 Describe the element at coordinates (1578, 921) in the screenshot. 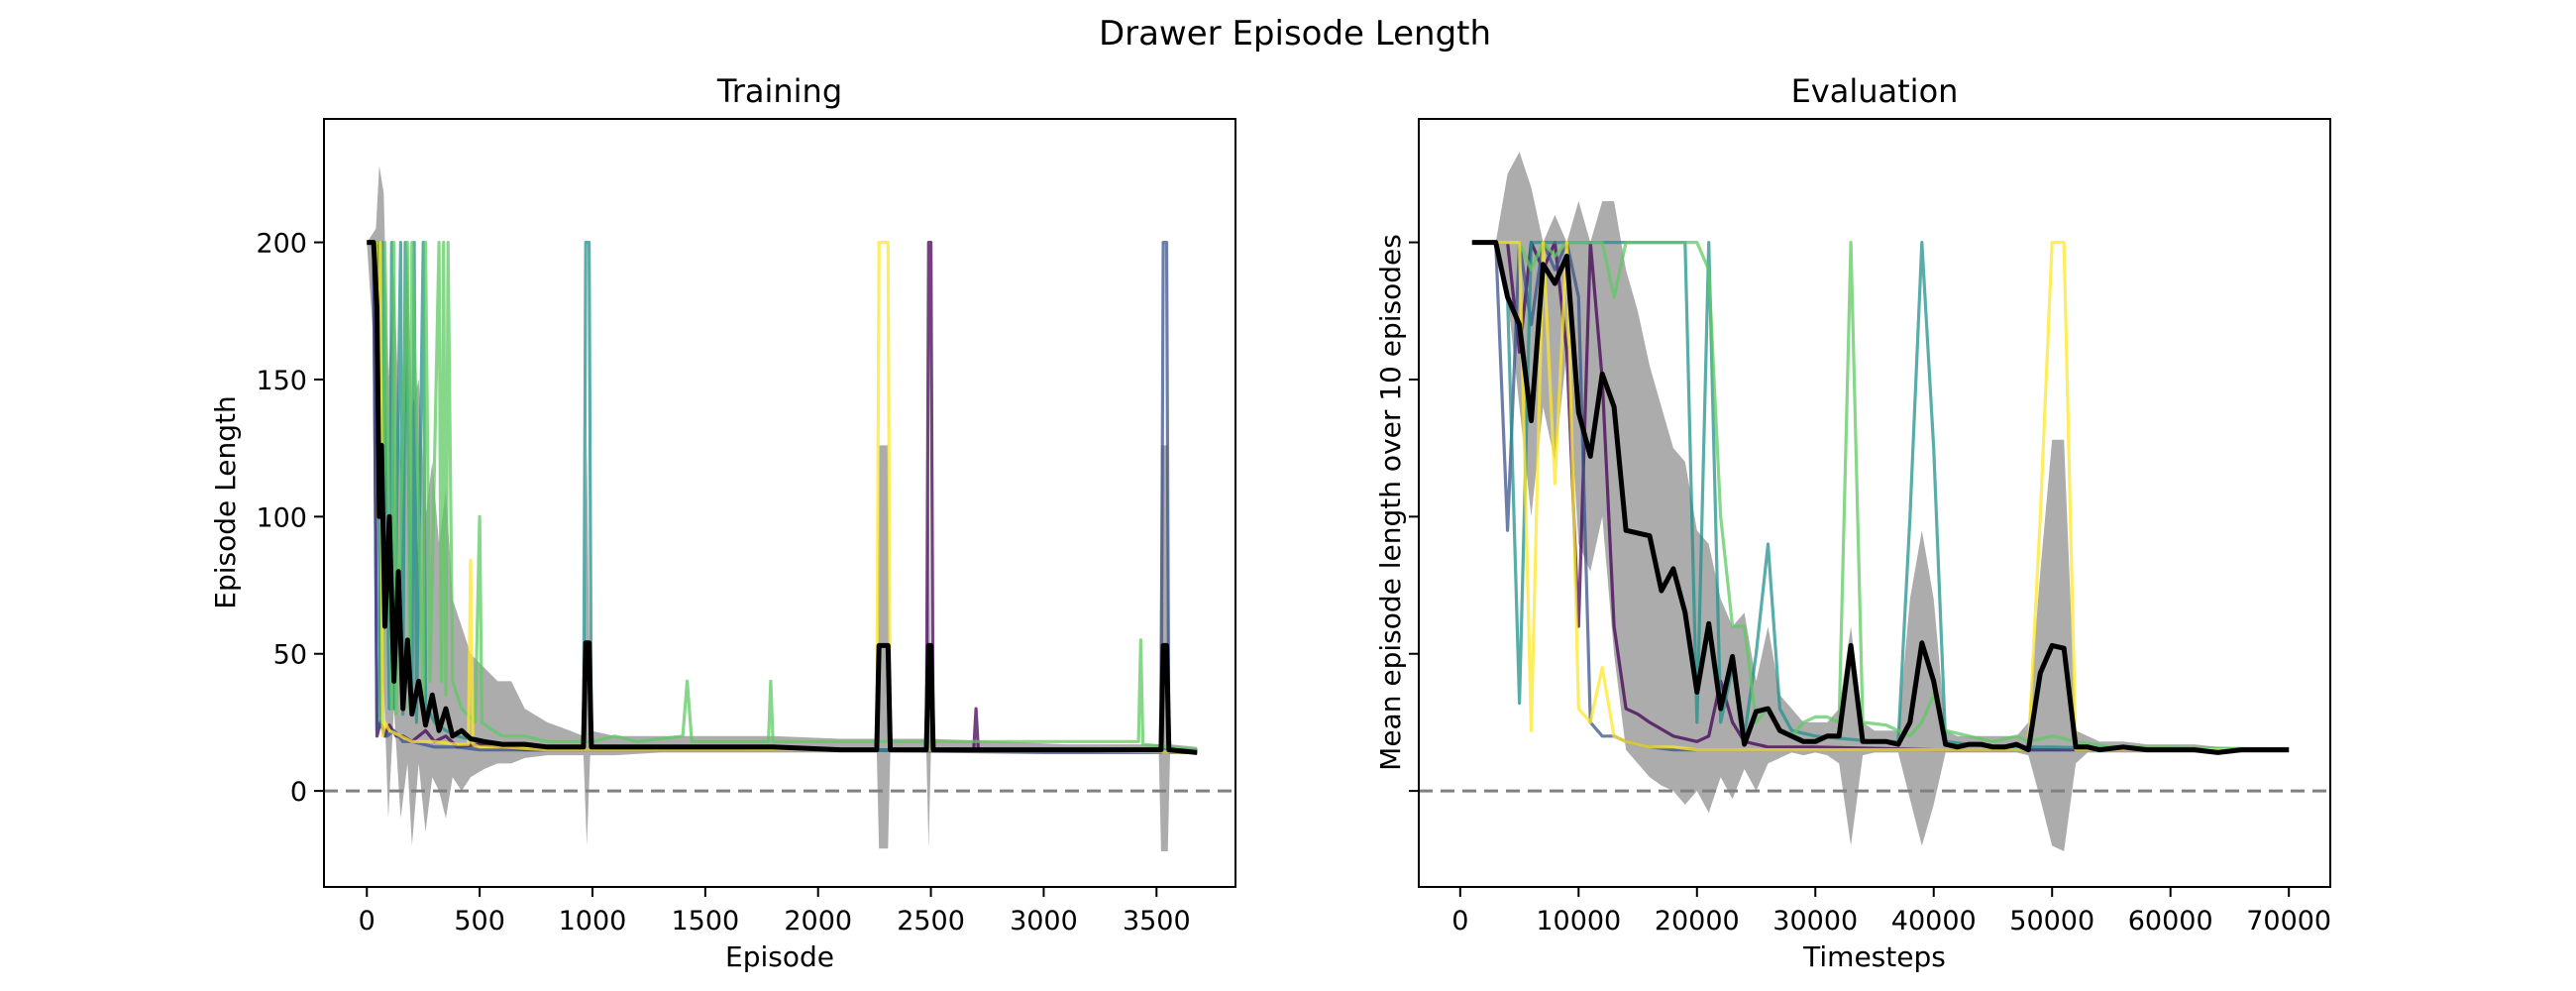

I see `evaluation-x-tick-label: 10000` at that location.